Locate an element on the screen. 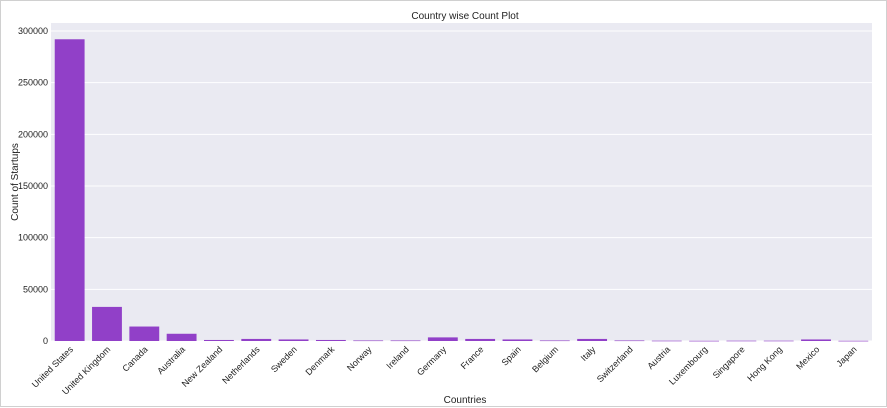 This screenshot has height=408, width=887. bar-germany is located at coordinates (442, 339).